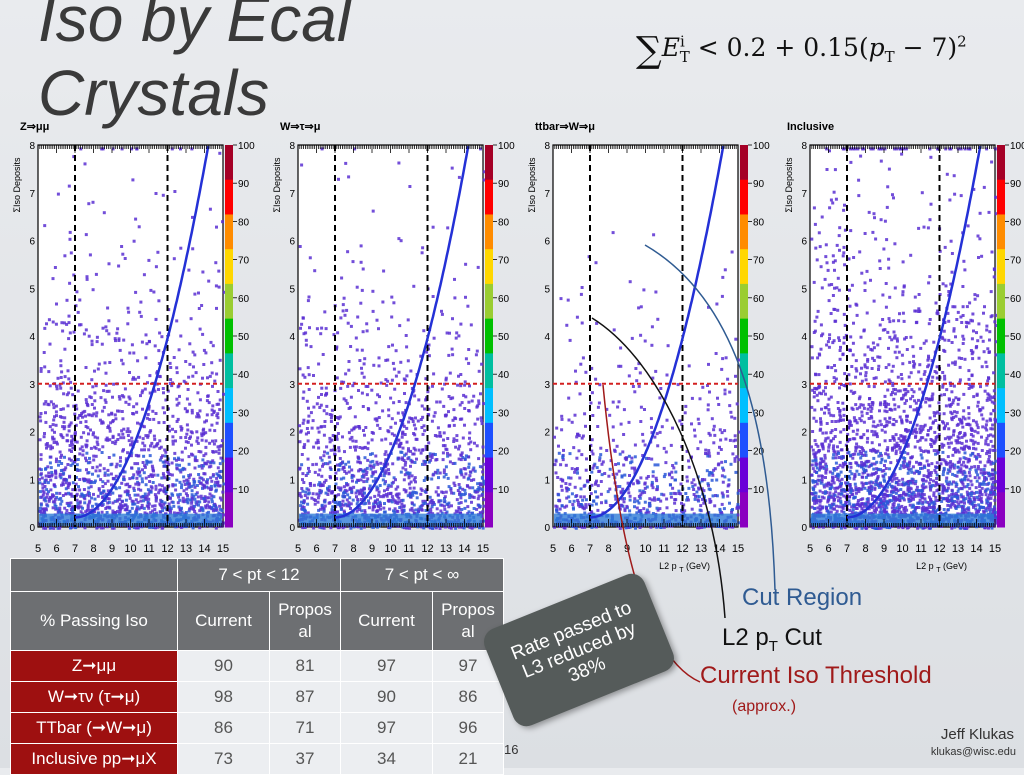 The image size is (1024, 775). Describe the element at coordinates (292, 528) in the screenshot. I see `y-tick-label: 0` at that location.